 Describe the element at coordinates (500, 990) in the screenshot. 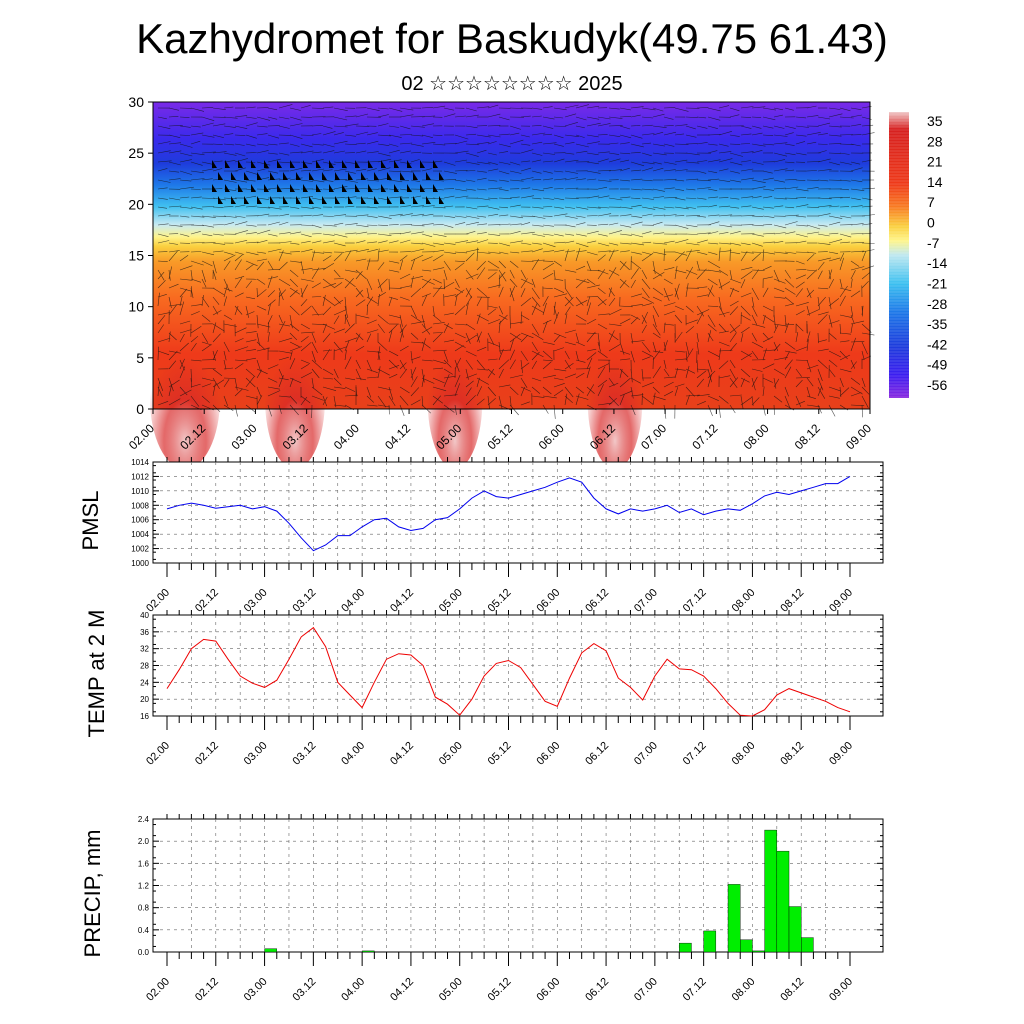

I see `x-tick-label: 05.12` at that location.